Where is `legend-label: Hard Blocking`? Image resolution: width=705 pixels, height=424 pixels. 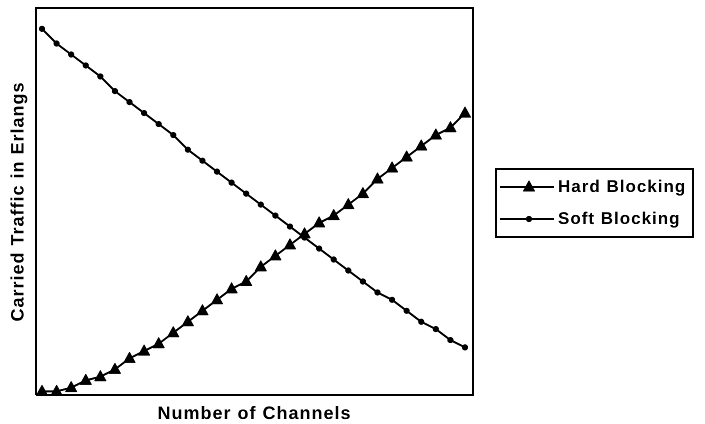 legend-label: Hard Blocking is located at coordinates (622, 187).